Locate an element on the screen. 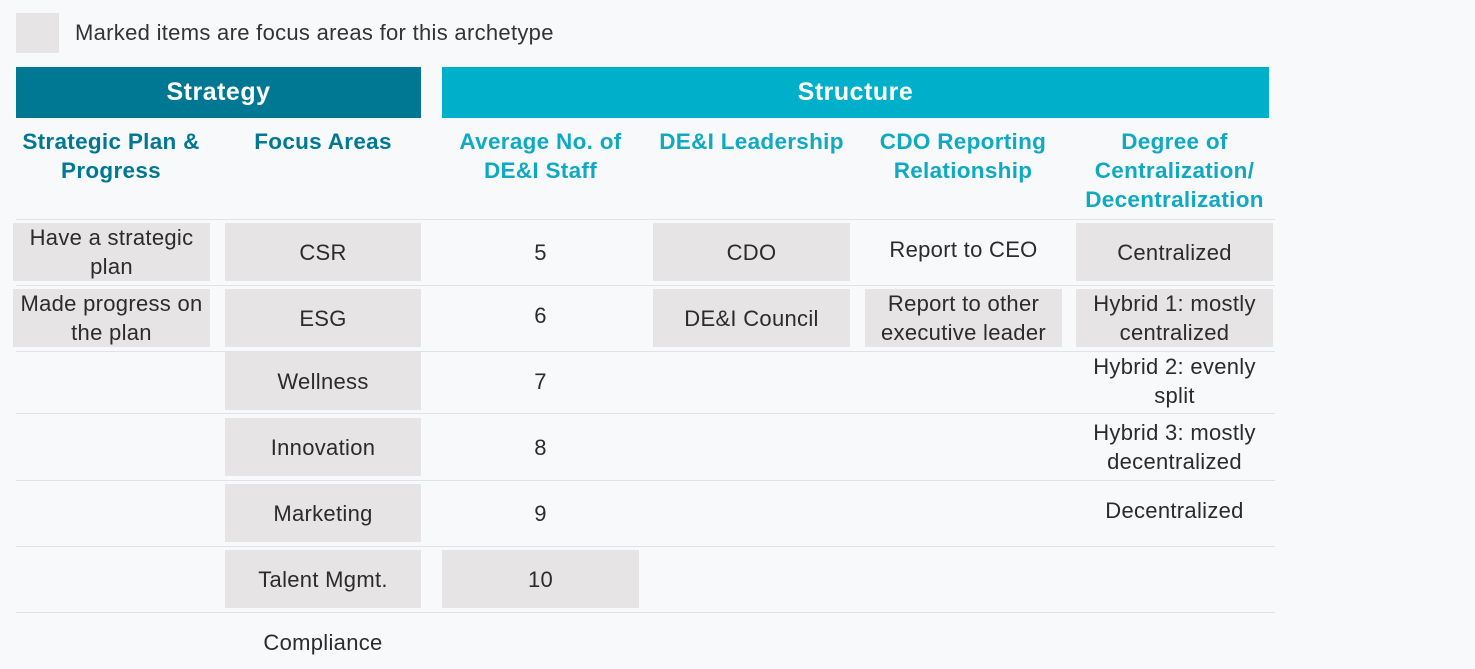 Image resolution: width=1475 pixels, height=669 pixels. cell-cdo-reporting: Report to other executive leader is located at coordinates (963, 318).